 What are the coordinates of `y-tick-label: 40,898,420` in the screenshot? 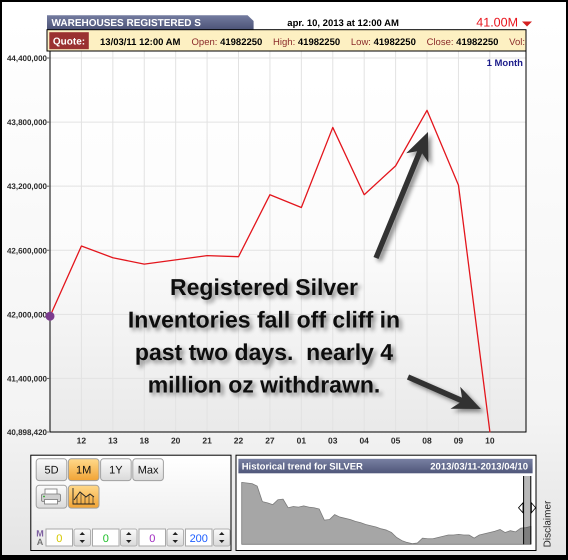 It's located at (27, 432).